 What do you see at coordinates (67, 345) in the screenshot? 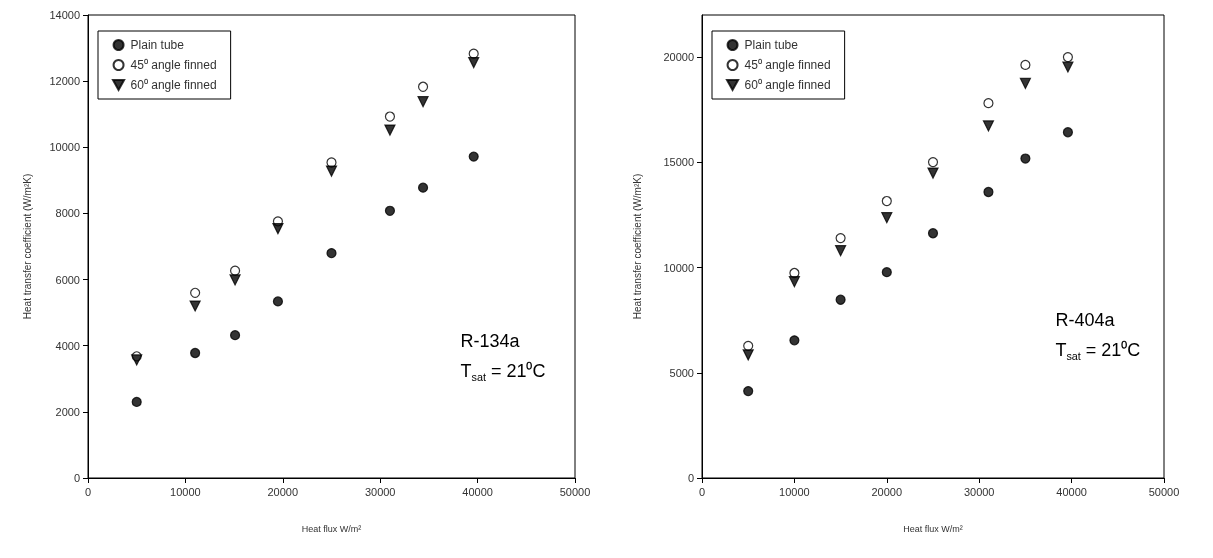
I see `y-tick-label: 4000` at bounding box center [67, 345].